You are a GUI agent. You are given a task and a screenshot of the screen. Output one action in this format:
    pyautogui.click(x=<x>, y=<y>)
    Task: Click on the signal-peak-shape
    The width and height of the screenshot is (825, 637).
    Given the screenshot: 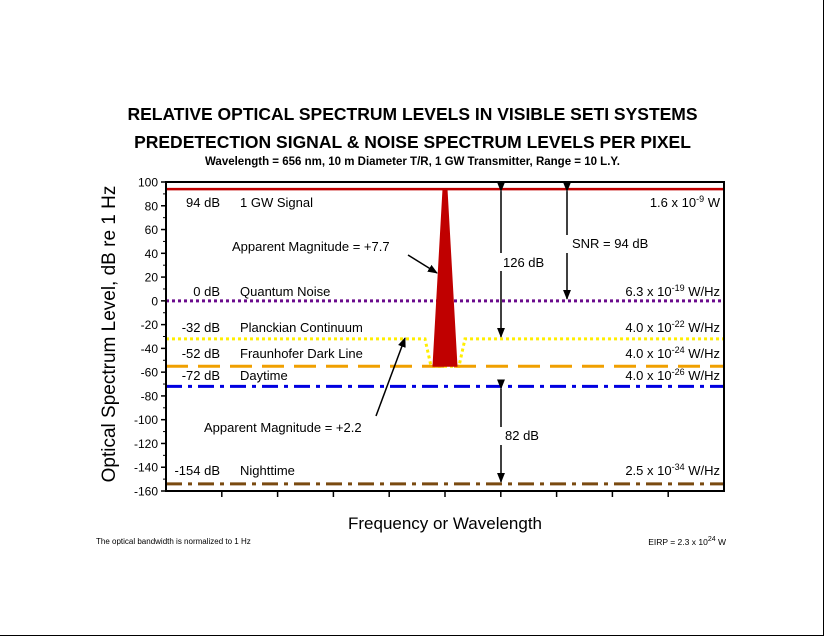 What is the action you would take?
    pyautogui.click(x=445, y=277)
    